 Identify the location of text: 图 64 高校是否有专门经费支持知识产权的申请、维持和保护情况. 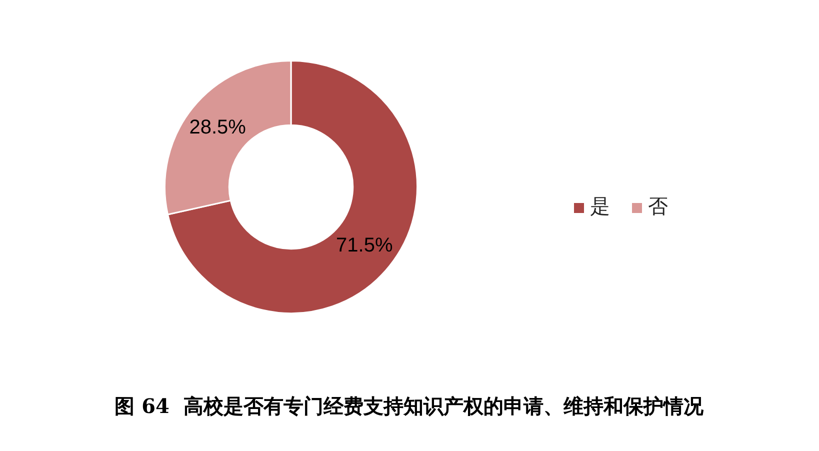
(409, 406).